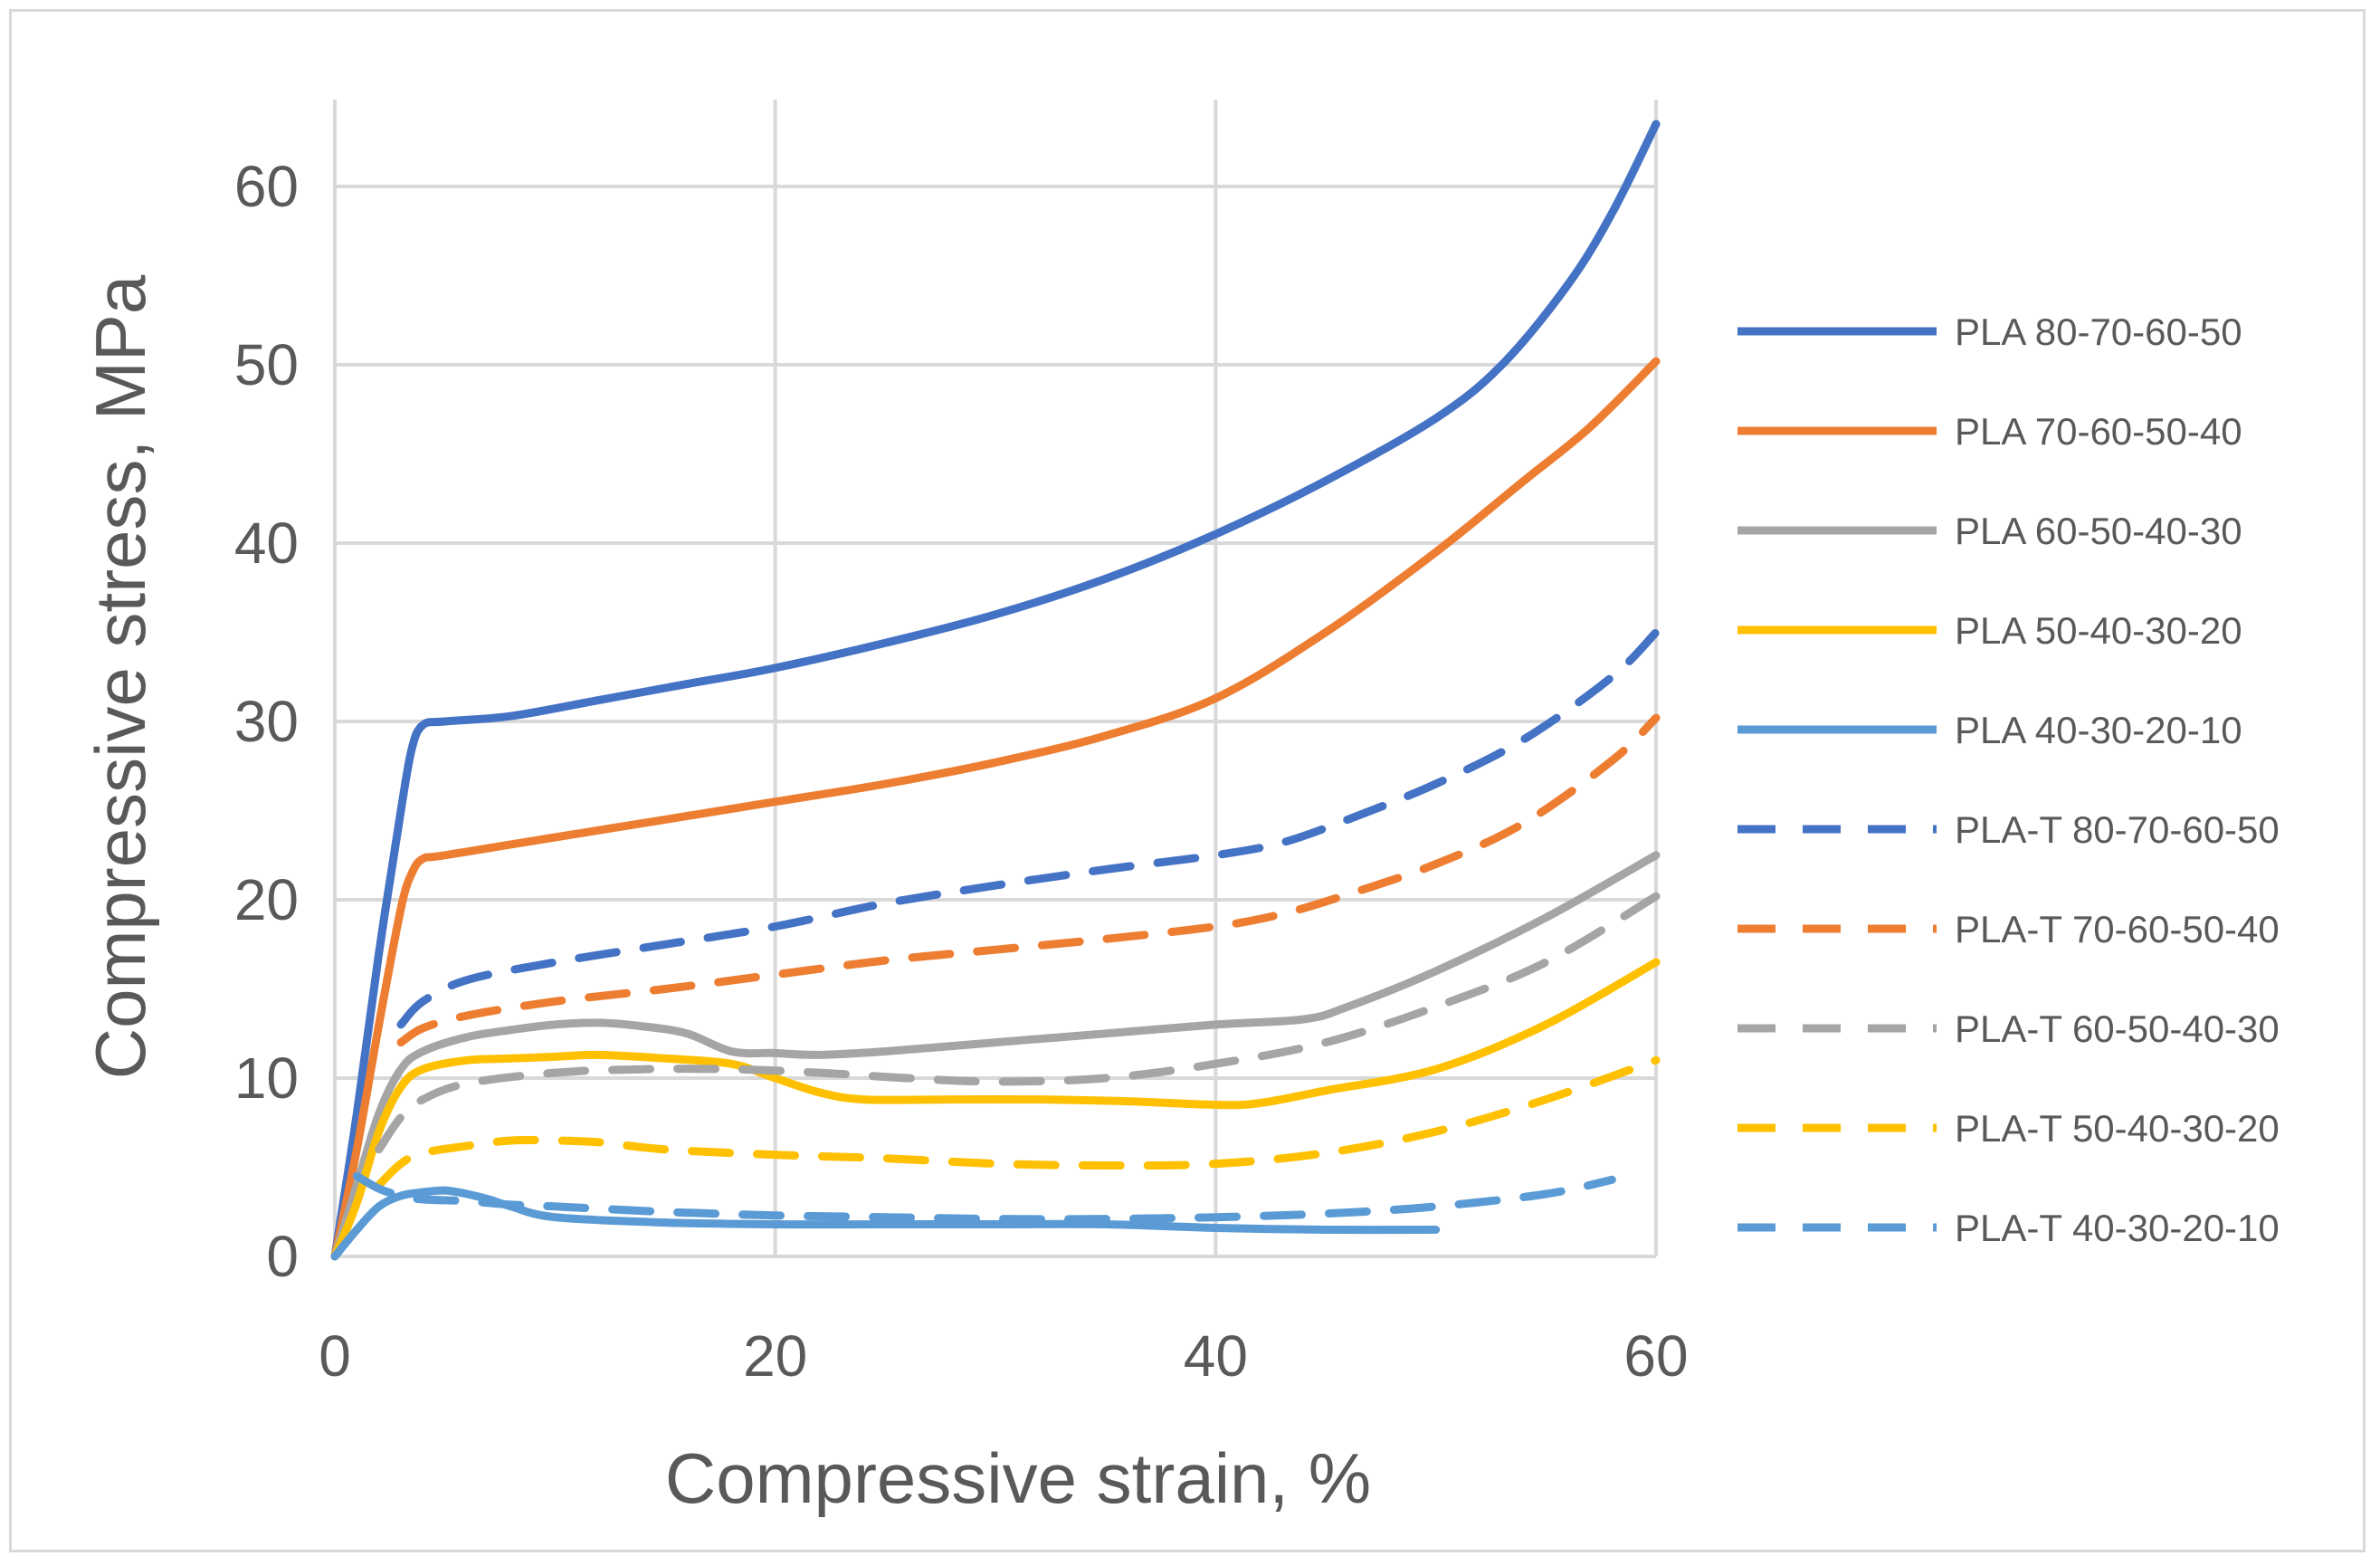  What do you see at coordinates (2117, 829) in the screenshot?
I see `legend-label-6: PLA-T 80-70-60-50` at bounding box center [2117, 829].